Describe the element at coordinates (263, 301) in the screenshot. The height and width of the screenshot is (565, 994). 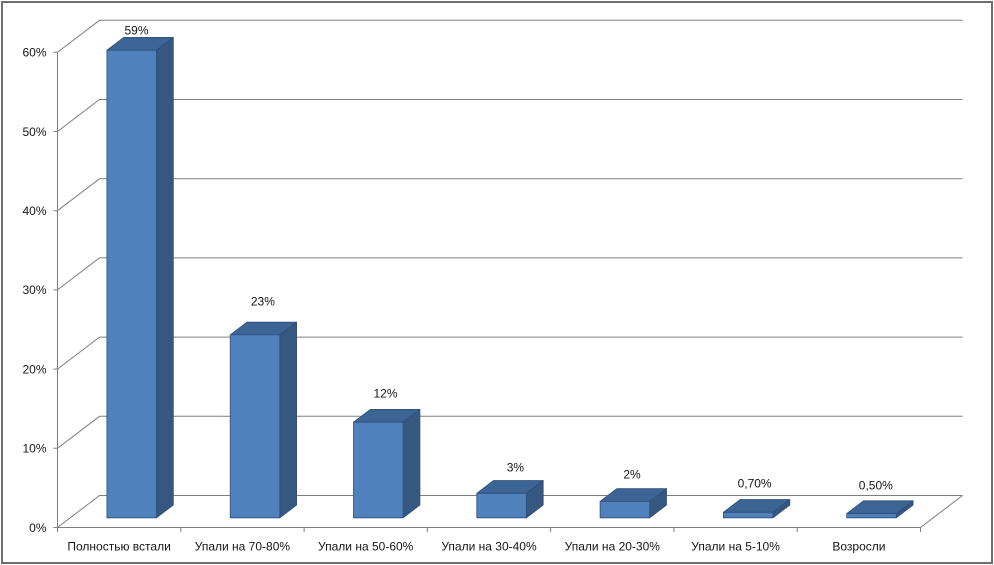
I see `svg-text: 23%` at that location.